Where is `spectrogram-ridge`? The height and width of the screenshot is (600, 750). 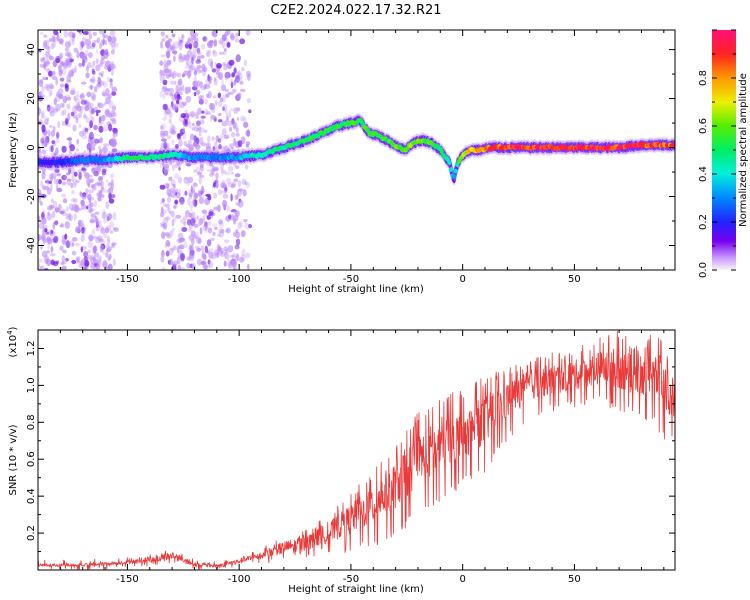 spectrogram-ridge is located at coordinates (356, 149).